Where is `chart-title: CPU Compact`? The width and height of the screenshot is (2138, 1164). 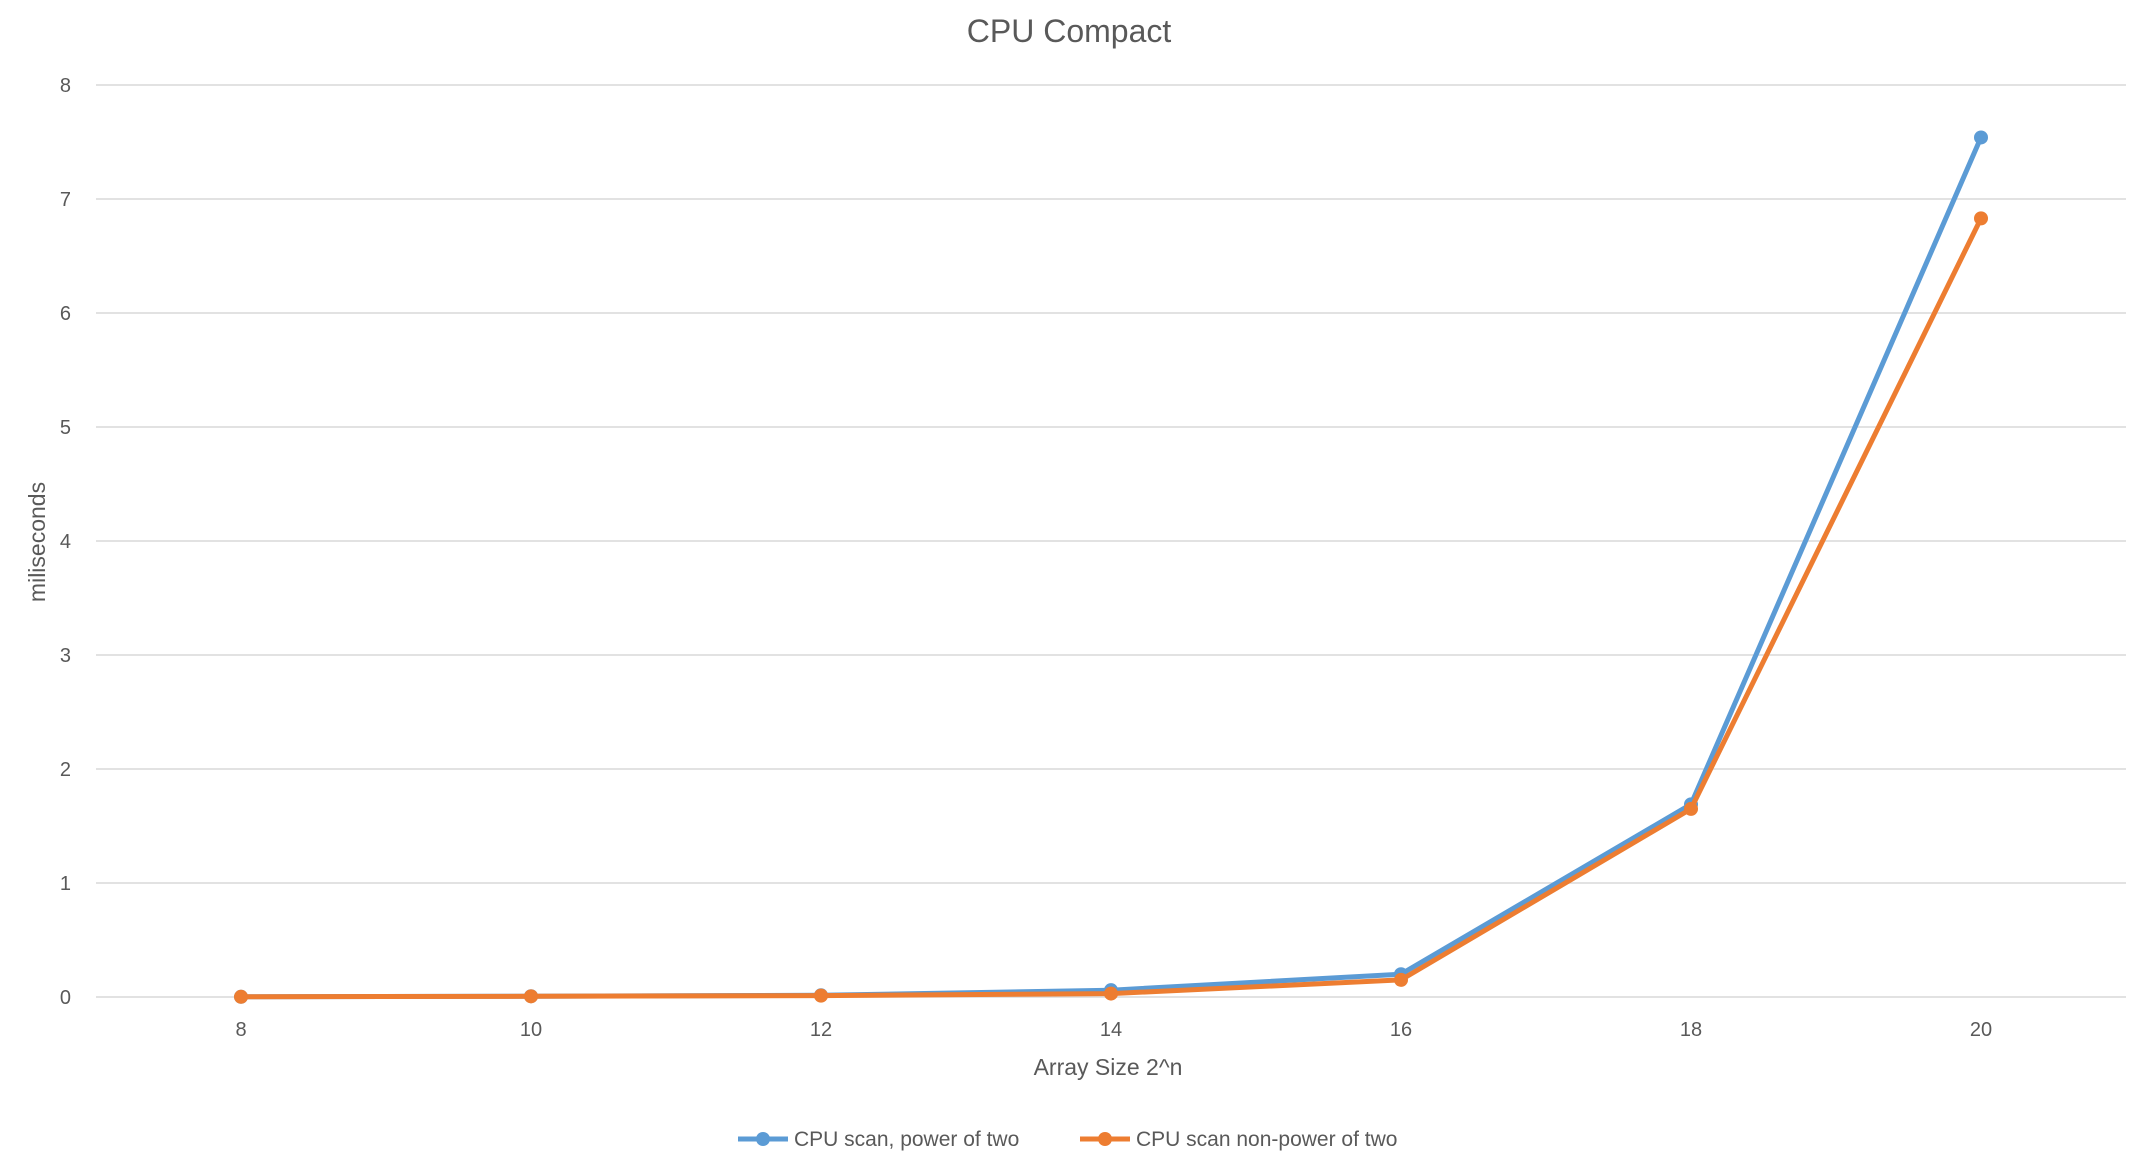
chart-title: CPU Compact is located at coordinates (1069, 31).